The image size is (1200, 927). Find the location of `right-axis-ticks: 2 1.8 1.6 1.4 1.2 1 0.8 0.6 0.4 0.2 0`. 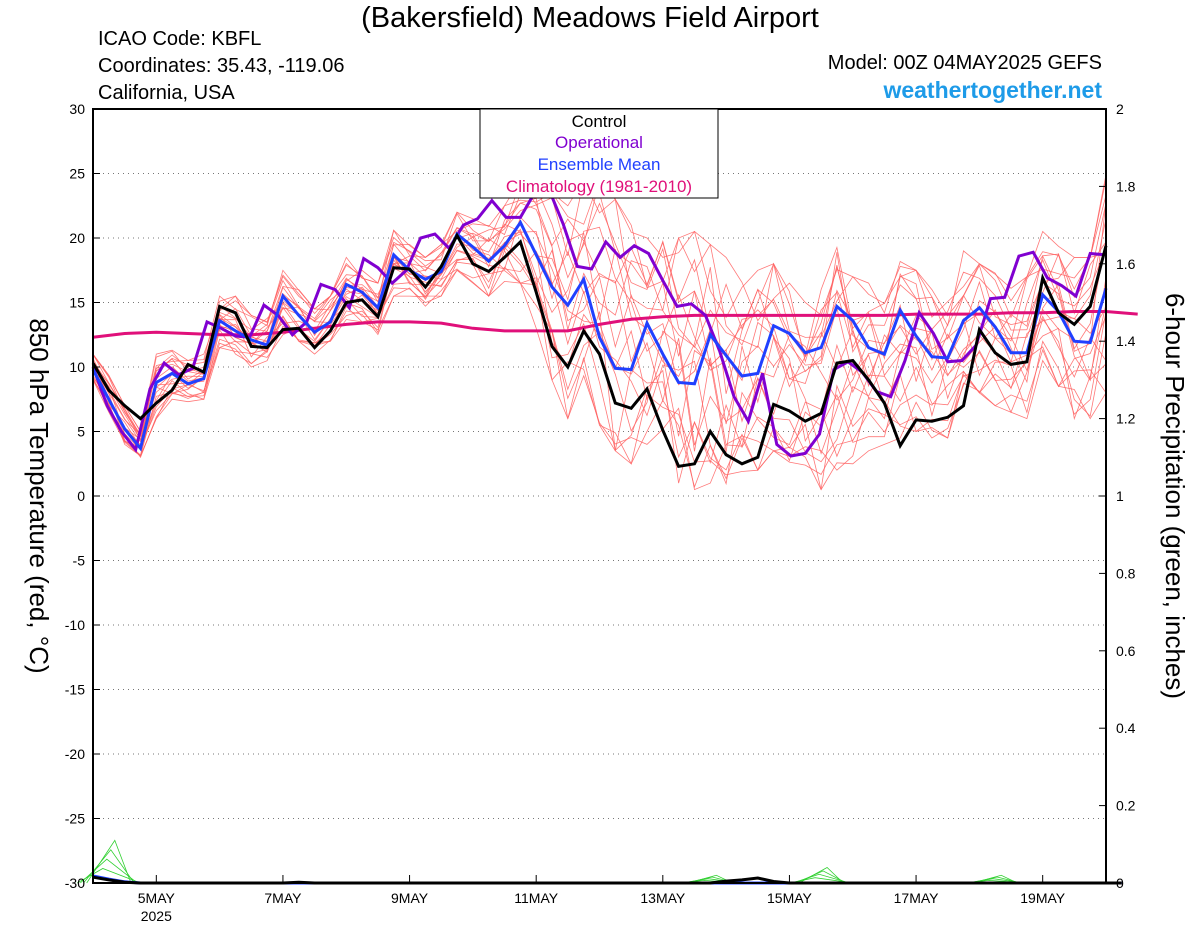

right-axis-ticks: 2 1.8 1.6 1.4 1.2 1 0.8 0.6 0.4 0.2 0 is located at coordinates (1117, 496).